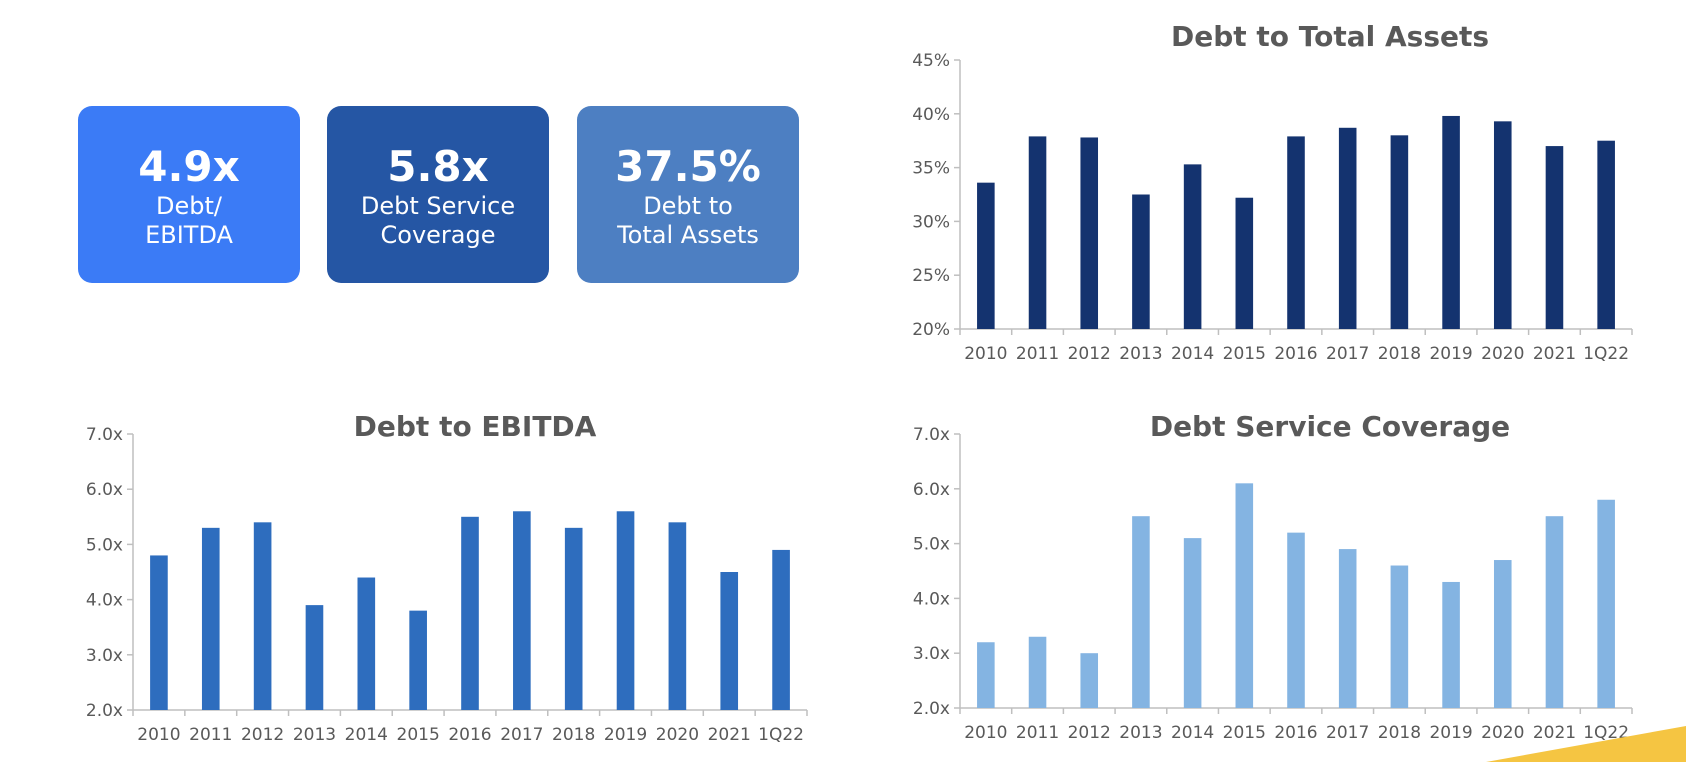 The image size is (1686, 762). What do you see at coordinates (688, 234) in the screenshot?
I see `kpi-label-line2: Total Assets` at bounding box center [688, 234].